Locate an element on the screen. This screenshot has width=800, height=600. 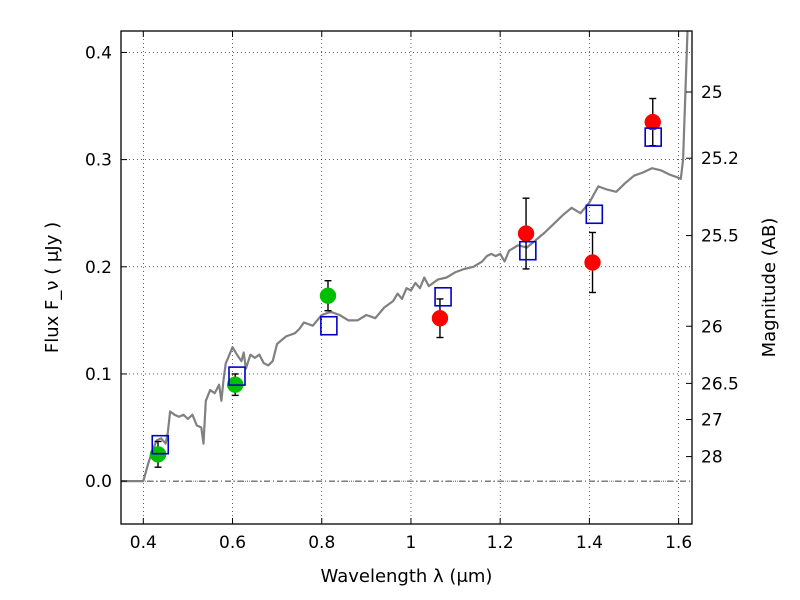
y-tick-label: 0.0 is located at coordinates (98, 482).